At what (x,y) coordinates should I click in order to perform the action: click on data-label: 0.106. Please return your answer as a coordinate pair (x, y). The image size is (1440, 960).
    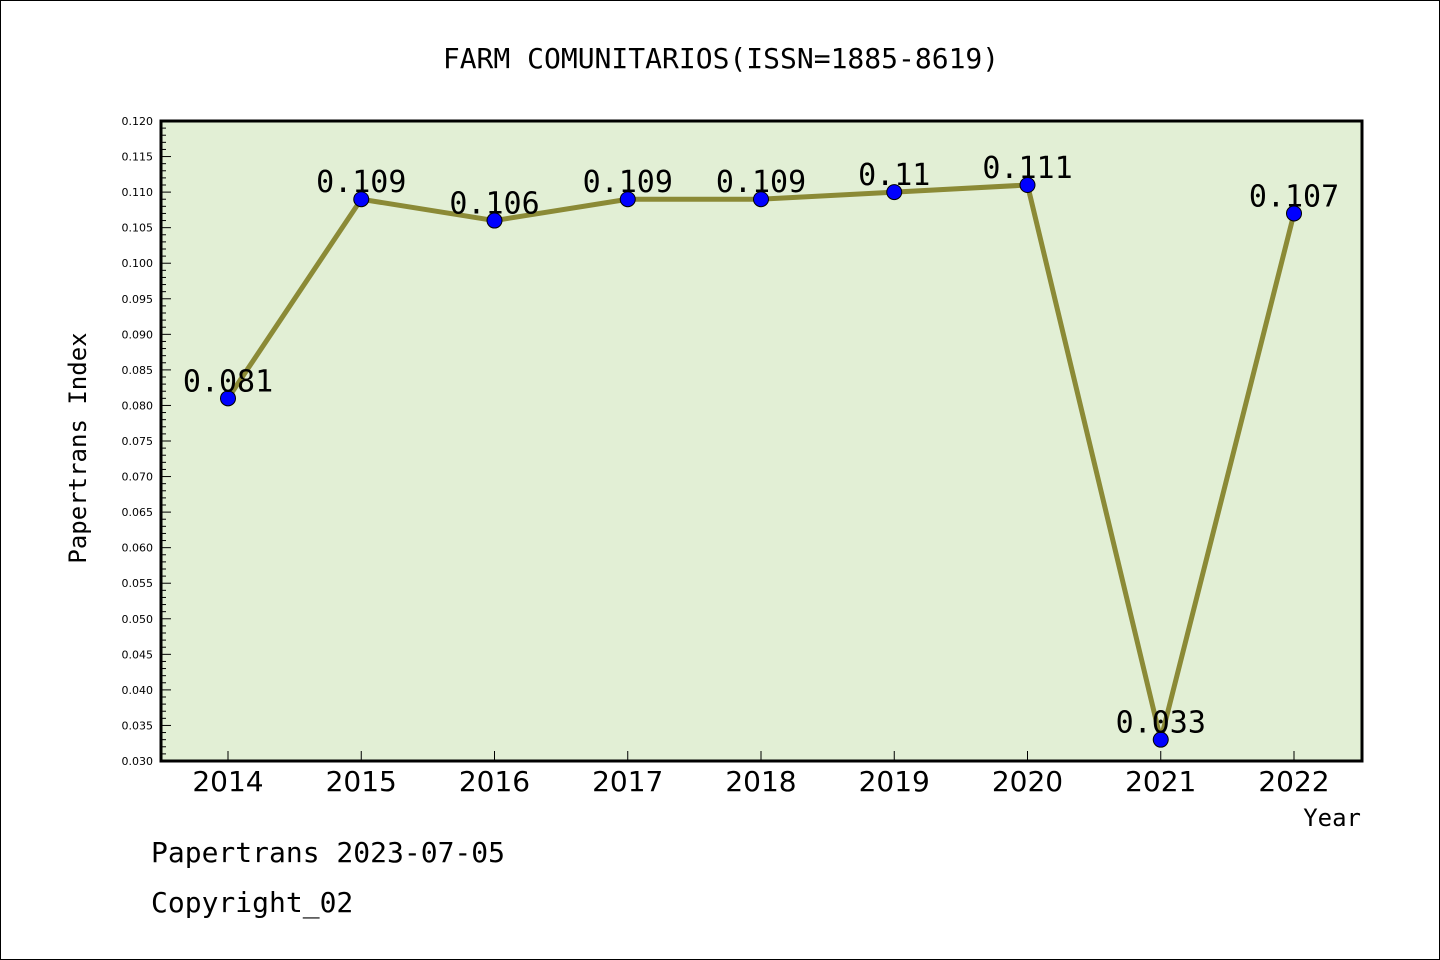
    Looking at the image, I should click on (494, 204).